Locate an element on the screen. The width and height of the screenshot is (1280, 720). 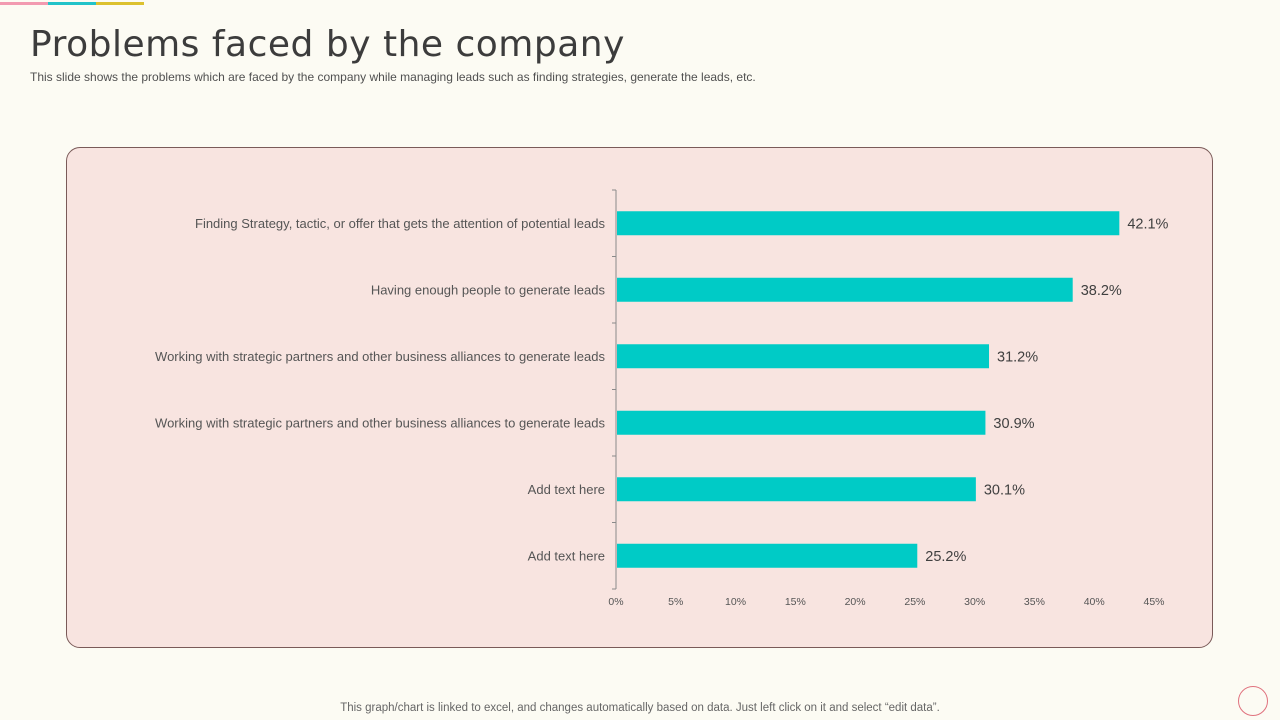
x-tick-label: 25% is located at coordinates (914, 602).